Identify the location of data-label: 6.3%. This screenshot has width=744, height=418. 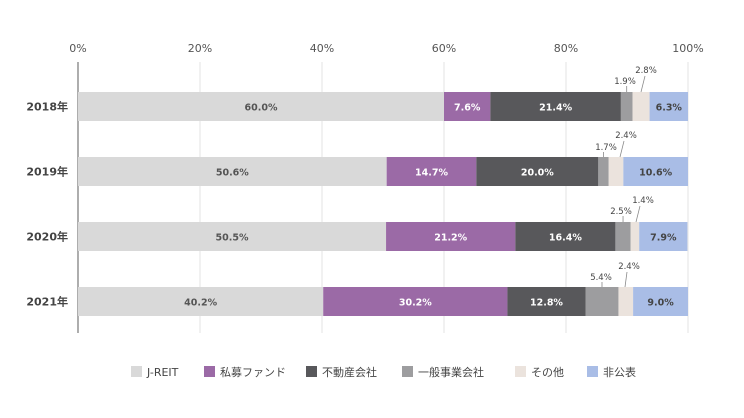
(669, 108).